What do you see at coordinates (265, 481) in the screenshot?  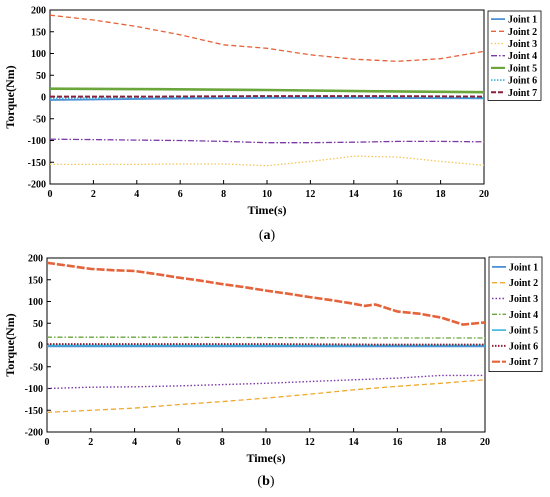 I see `panel-caption: (b)` at bounding box center [265, 481].